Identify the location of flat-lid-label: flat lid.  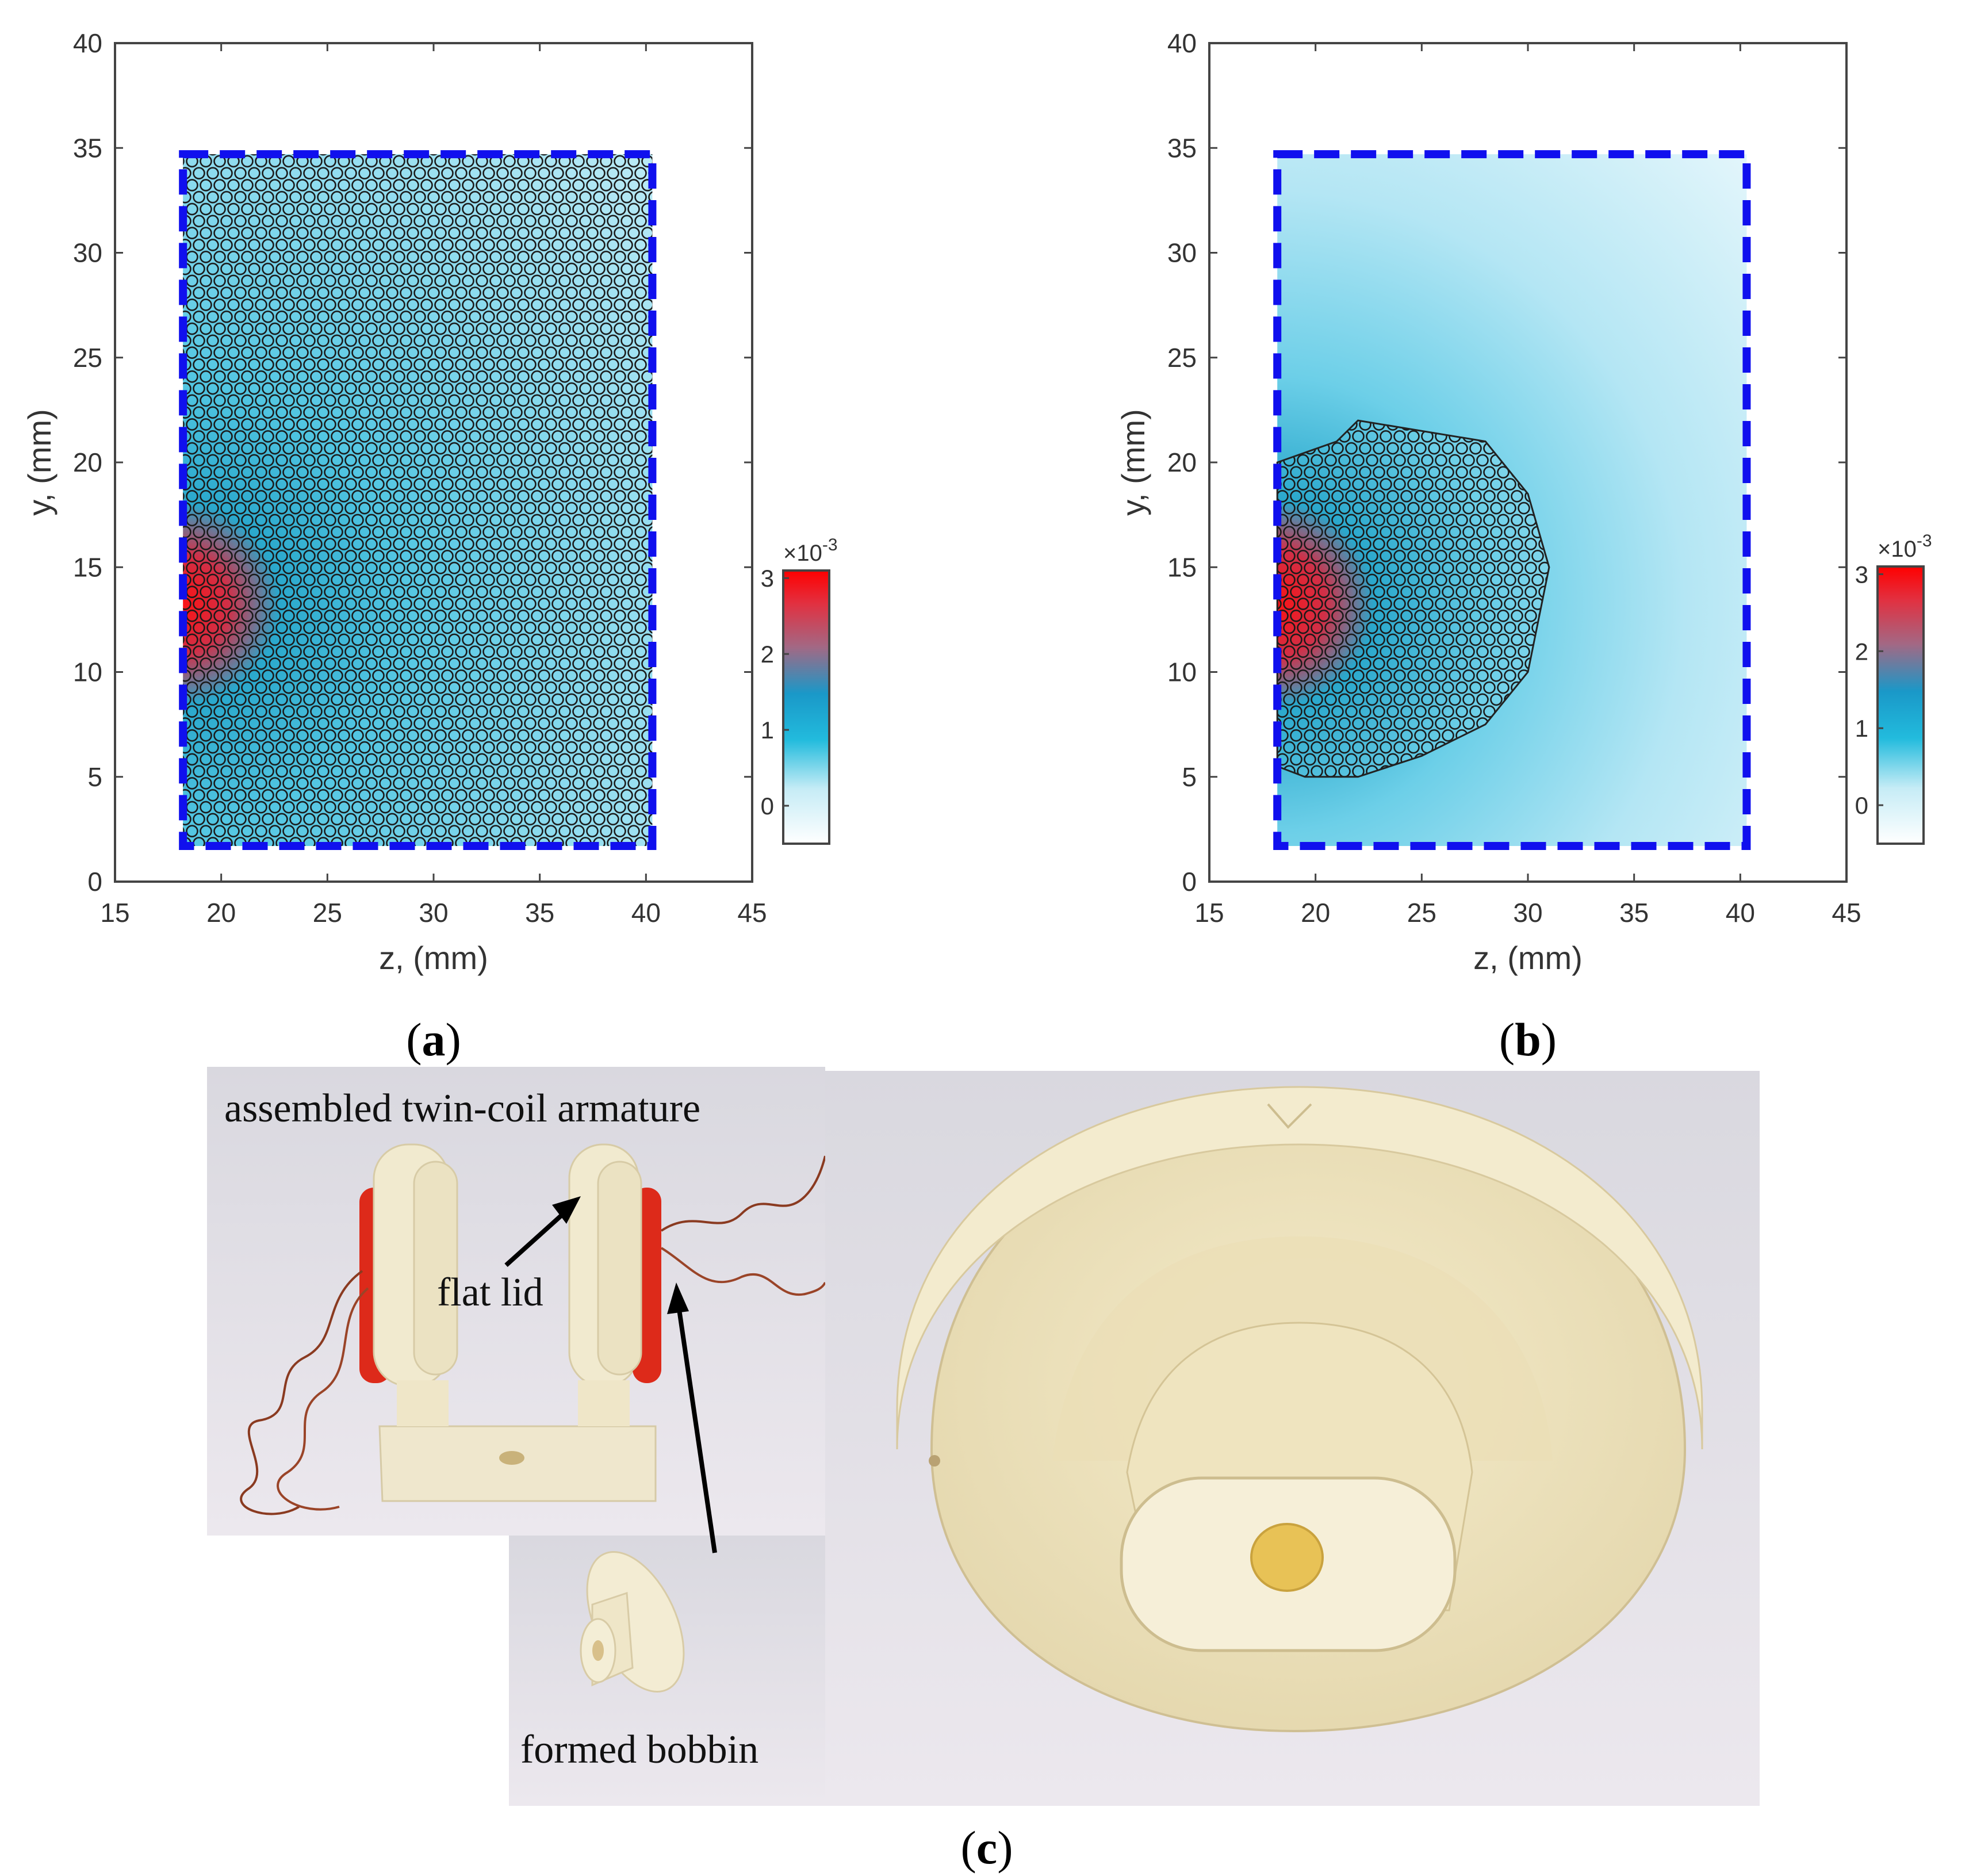
(490, 1292).